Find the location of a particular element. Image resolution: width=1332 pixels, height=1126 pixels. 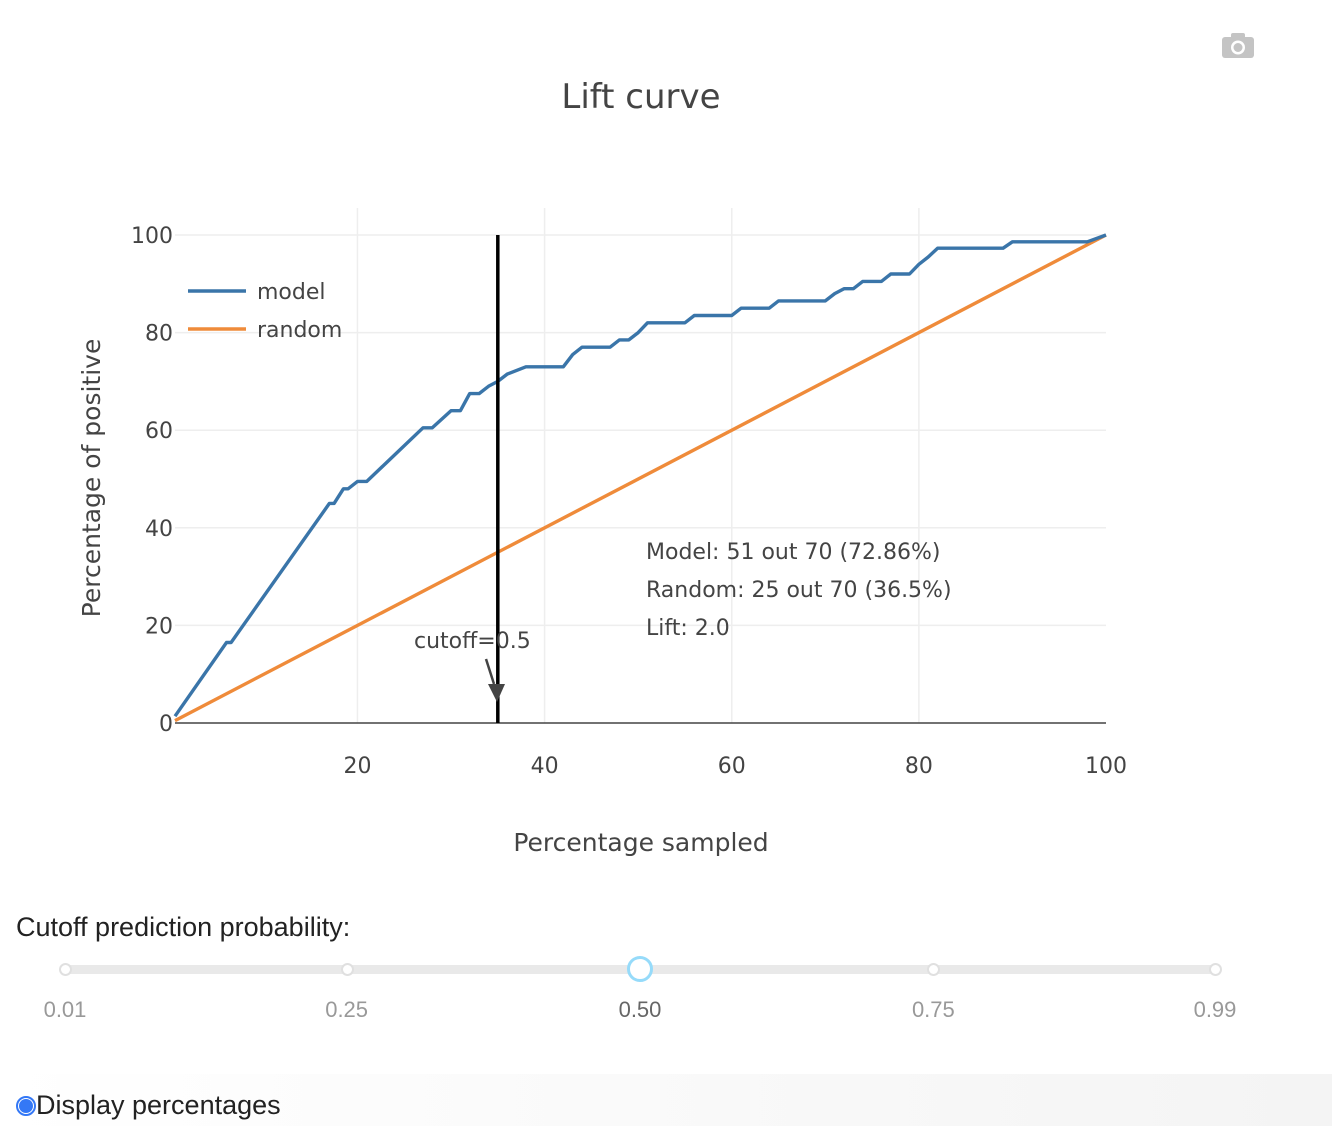

y-axis-title: Percentage of positive is located at coordinates (91, 478).